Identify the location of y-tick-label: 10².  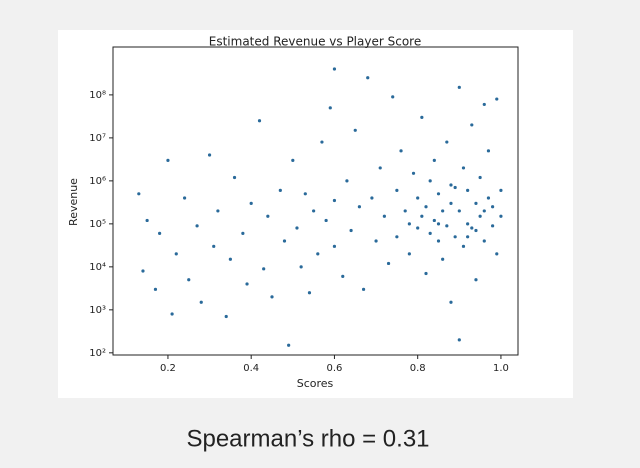
(97, 353).